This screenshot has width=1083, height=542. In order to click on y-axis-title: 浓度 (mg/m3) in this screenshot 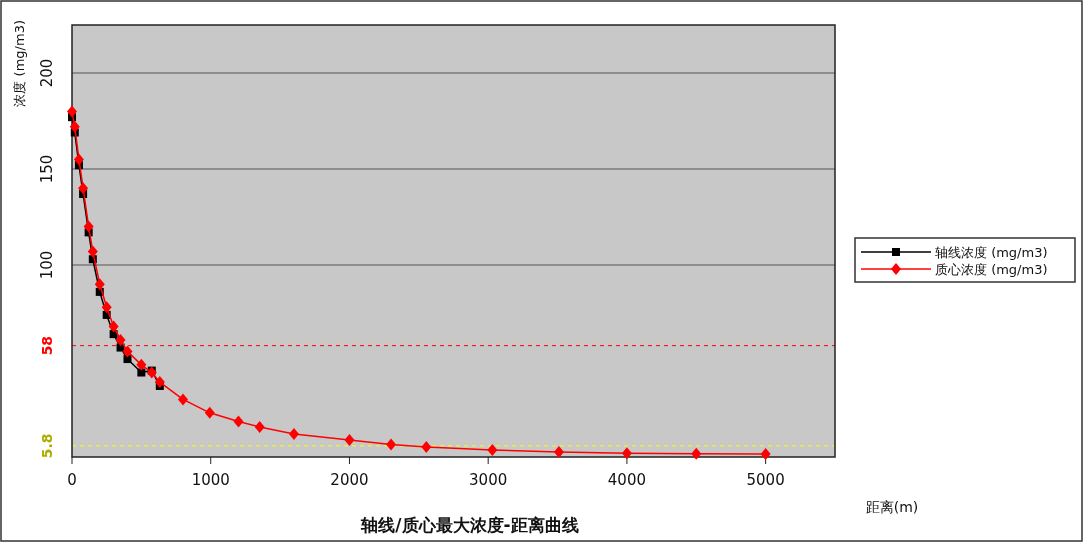, I will do `click(19, 63)`.